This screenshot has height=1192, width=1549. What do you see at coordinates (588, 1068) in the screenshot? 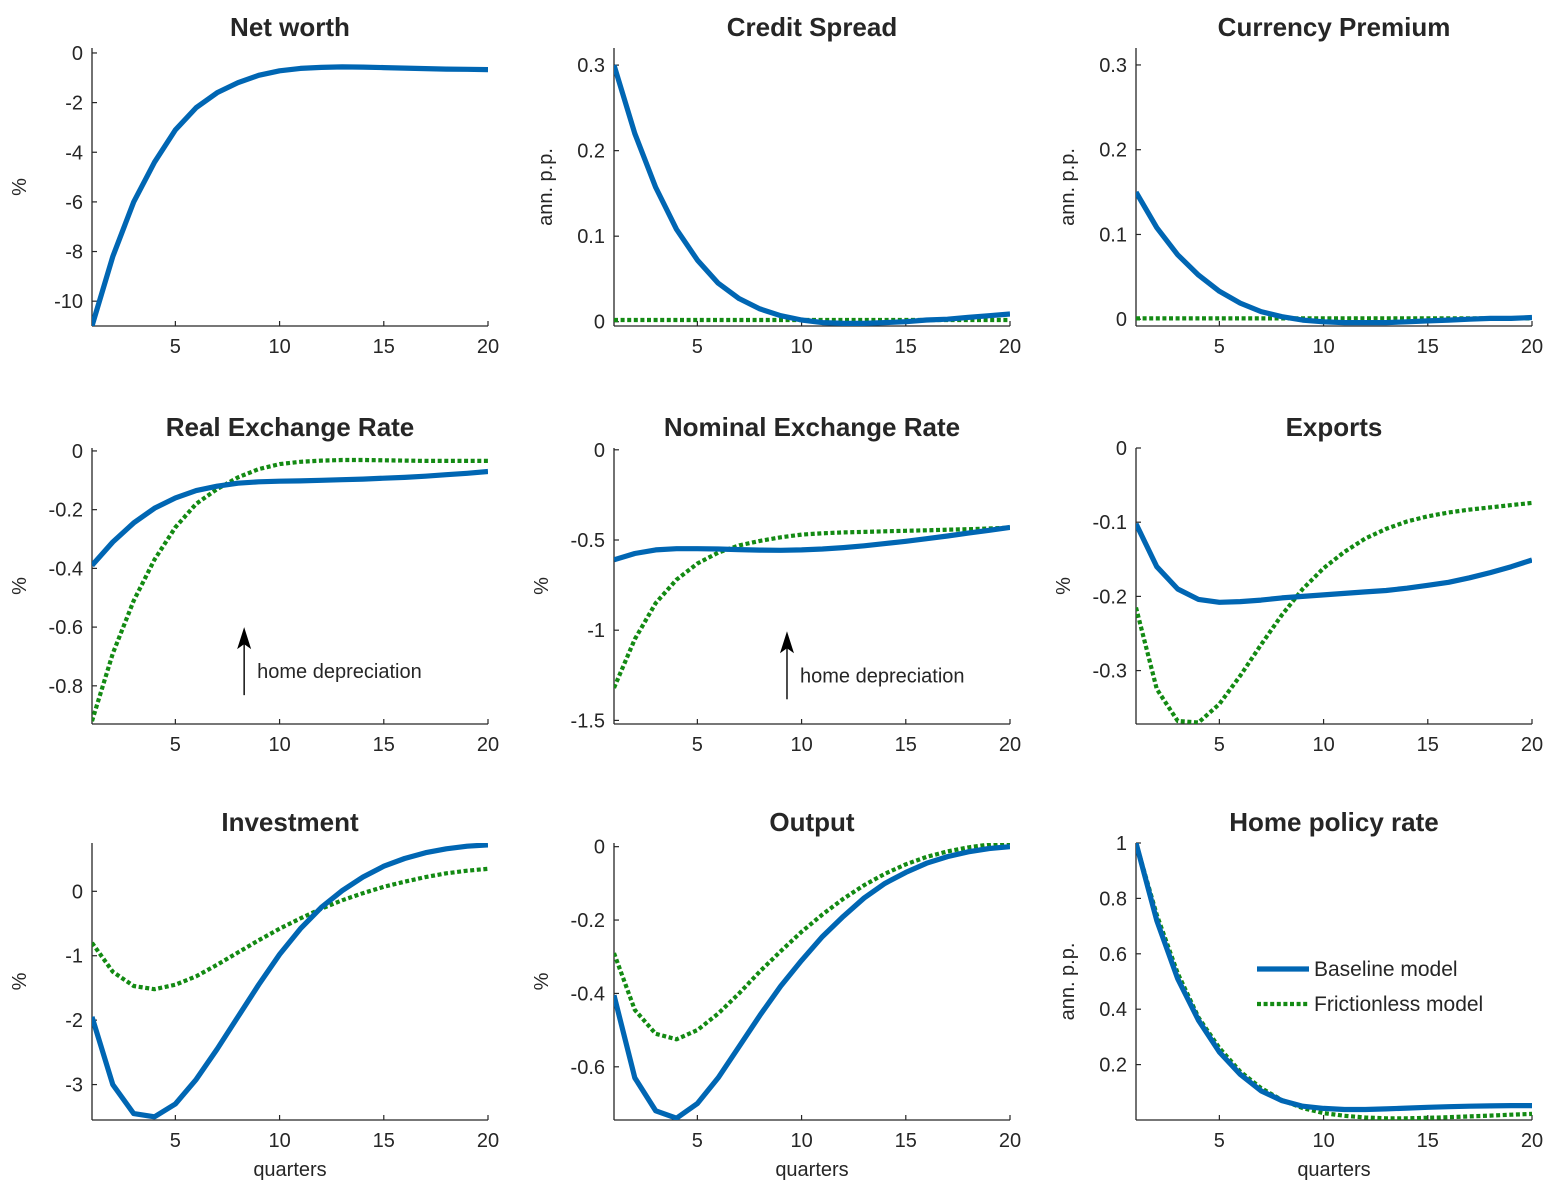
I see `y-tick-label: -0.6` at bounding box center [588, 1068].